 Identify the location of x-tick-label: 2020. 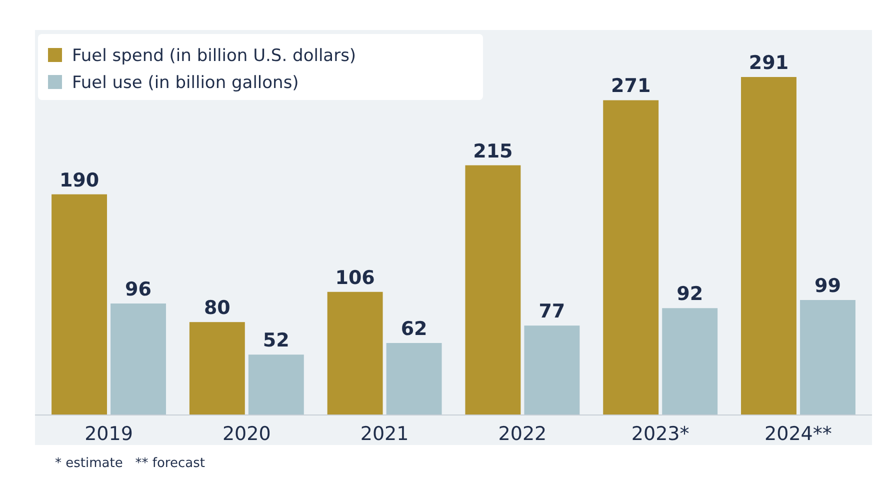
(246, 434).